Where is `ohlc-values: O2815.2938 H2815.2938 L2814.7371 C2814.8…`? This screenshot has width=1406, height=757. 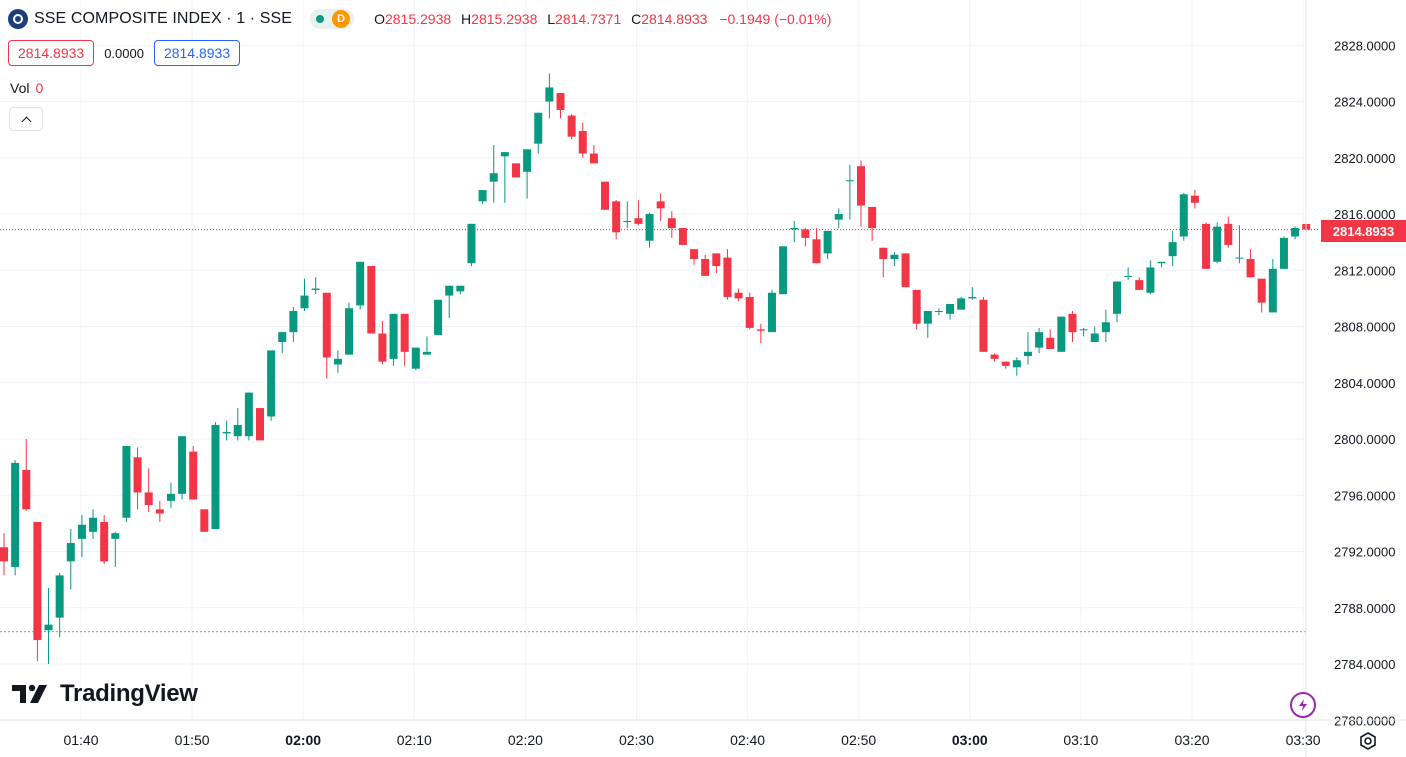
ohlc-values: O2815.2938 H2815.2938 L2814.7371 C2814.8… is located at coordinates (602, 19).